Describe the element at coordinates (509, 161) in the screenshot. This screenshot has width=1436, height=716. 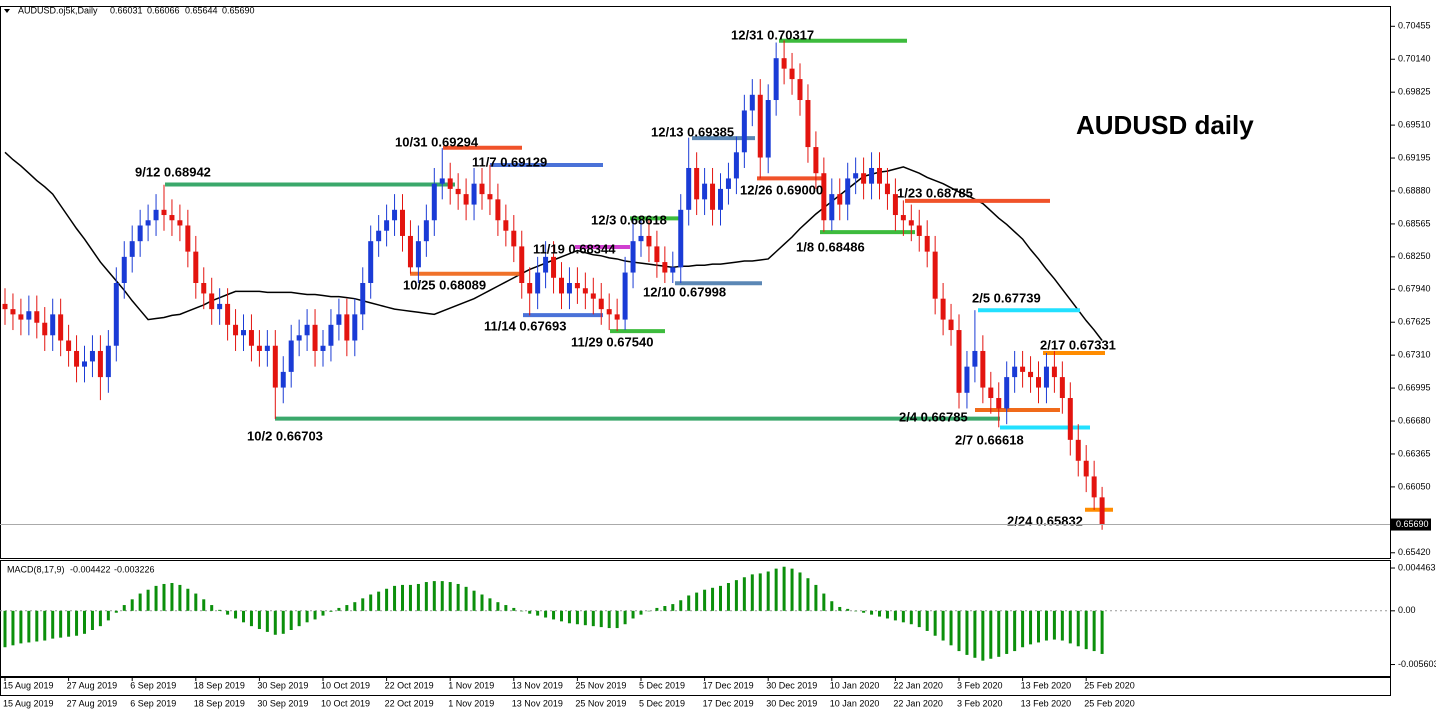
I see `level-label: 11/7 0.69129` at that location.